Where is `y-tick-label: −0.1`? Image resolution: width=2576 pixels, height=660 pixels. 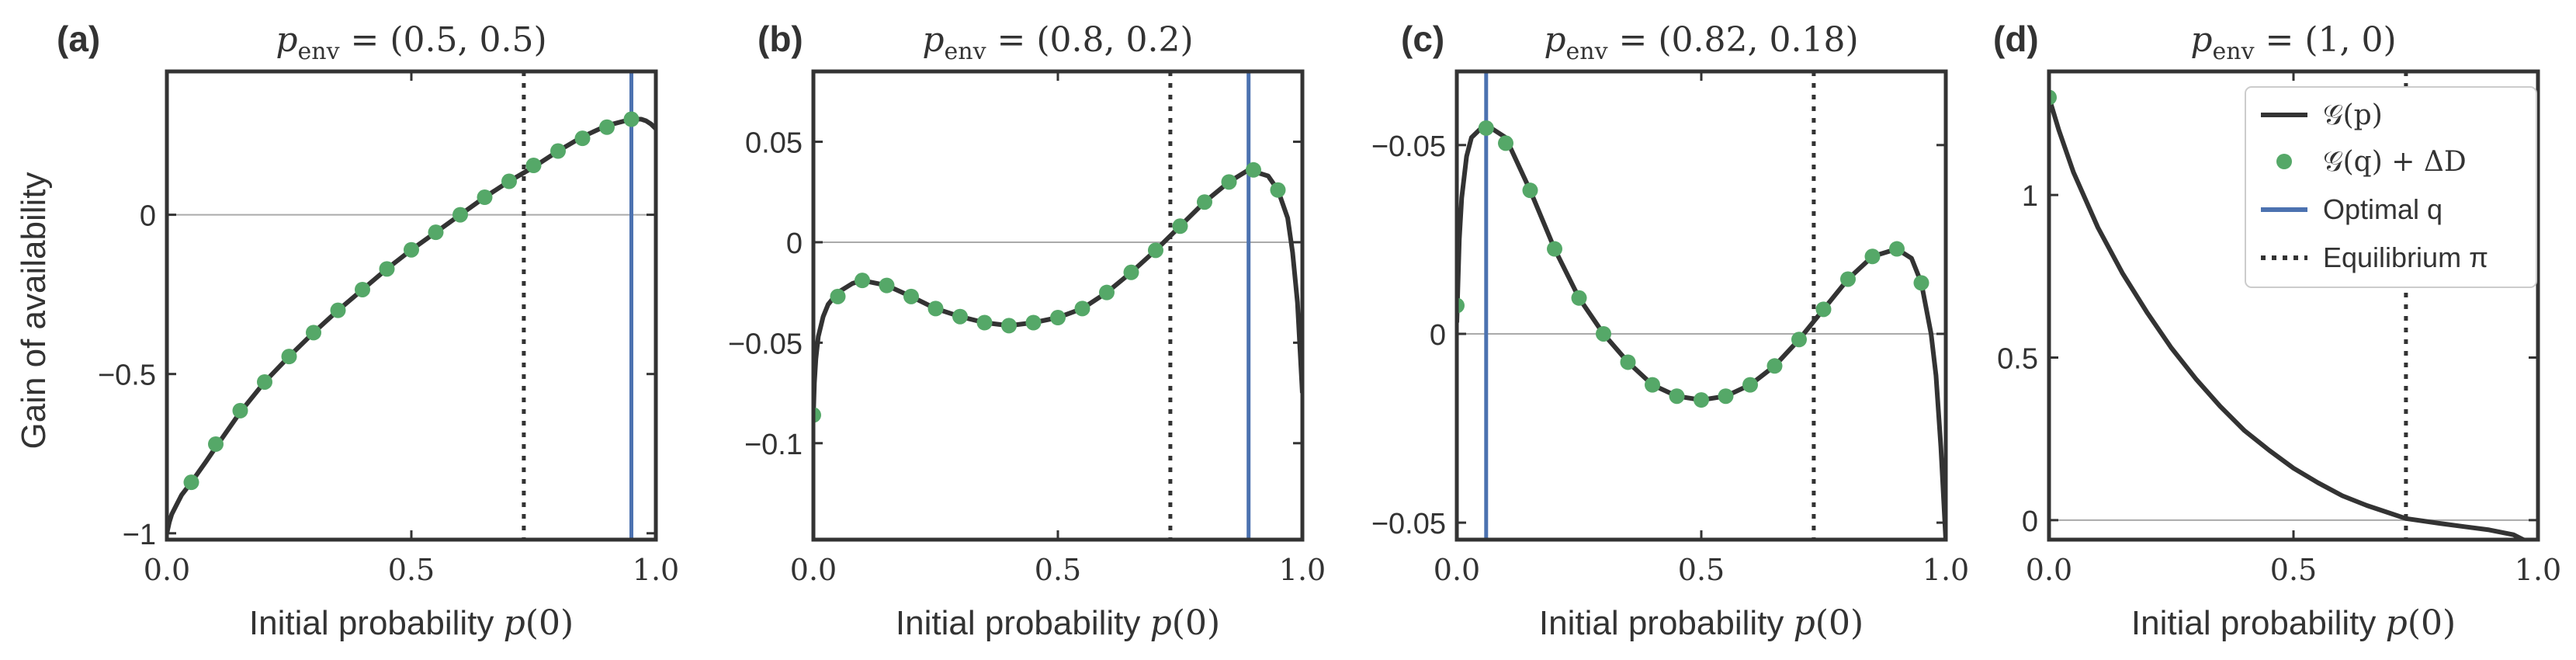
y-tick-label: −0.1 is located at coordinates (773, 445).